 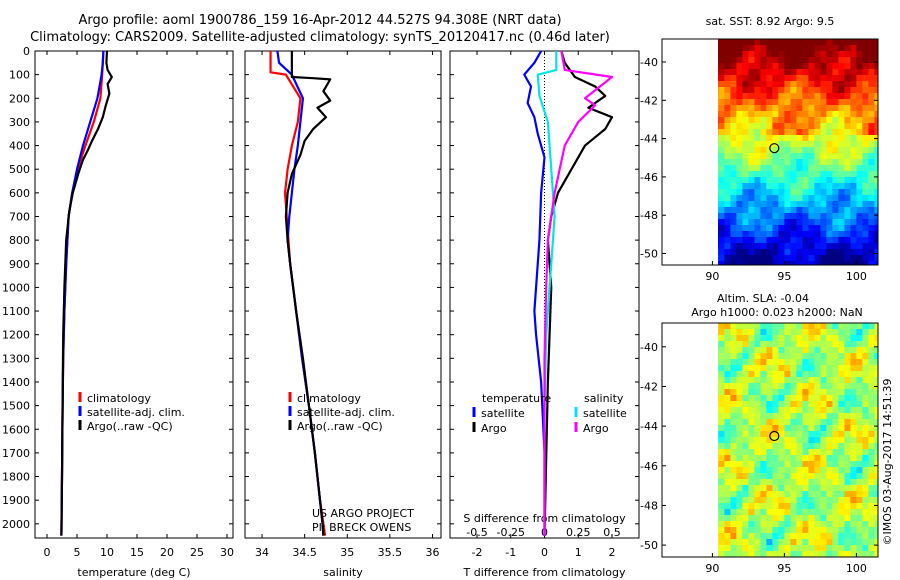 What do you see at coordinates (107, 552) in the screenshot?
I see `x-tick-label: 10` at bounding box center [107, 552].